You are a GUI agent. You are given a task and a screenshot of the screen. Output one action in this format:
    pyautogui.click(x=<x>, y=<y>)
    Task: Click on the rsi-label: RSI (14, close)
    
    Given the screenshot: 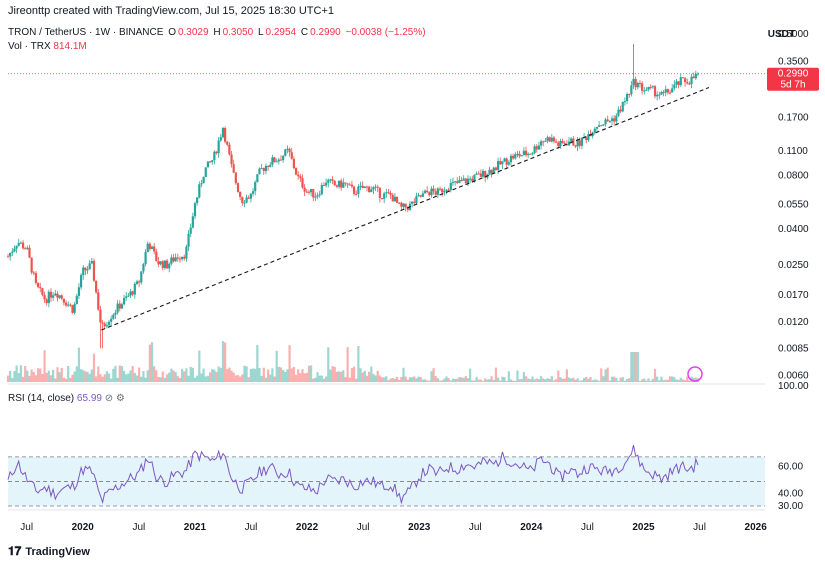 What is the action you would take?
    pyautogui.click(x=41, y=398)
    